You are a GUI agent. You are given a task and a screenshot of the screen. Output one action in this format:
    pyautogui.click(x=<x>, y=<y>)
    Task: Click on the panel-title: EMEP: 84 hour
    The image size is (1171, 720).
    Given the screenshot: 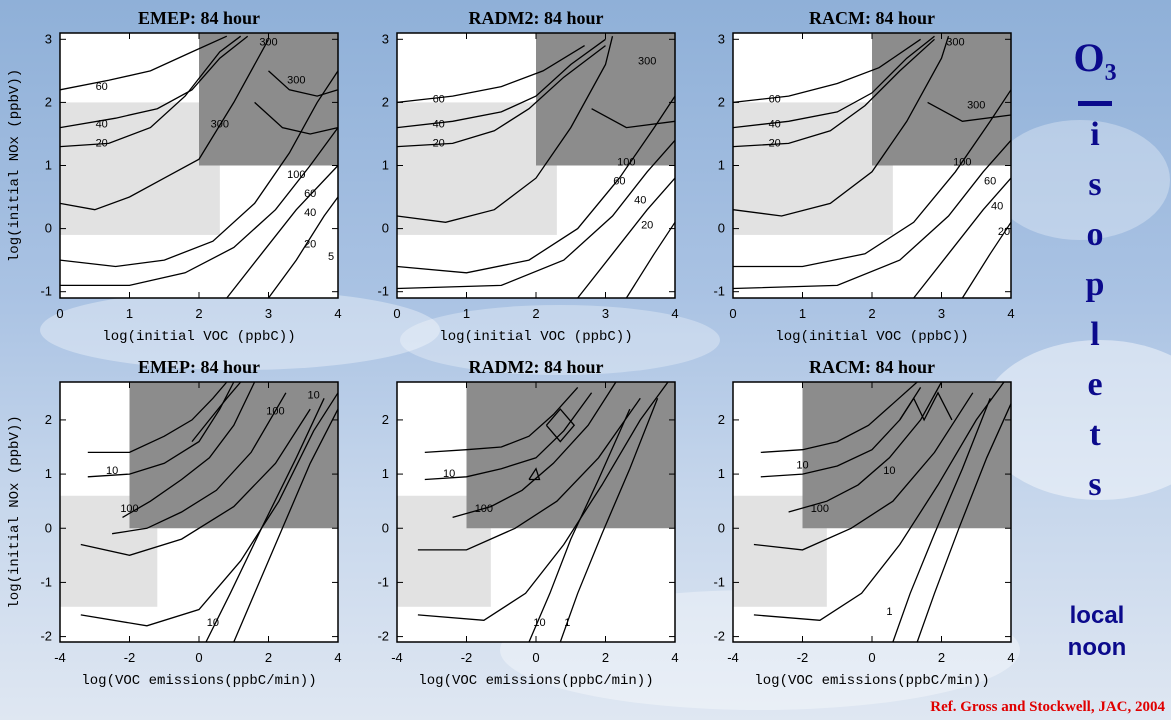 What is the action you would take?
    pyautogui.click(x=199, y=367)
    